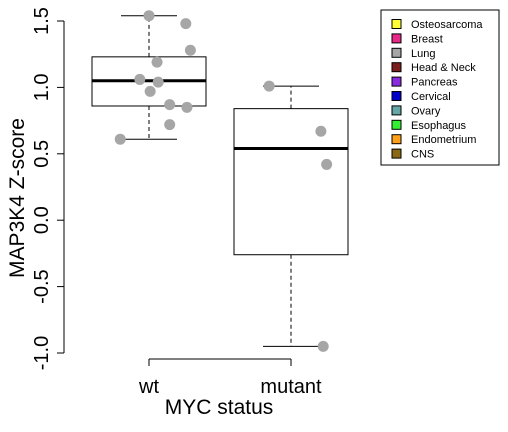 The image size is (508, 432). I want to click on legend-label: Osteosarcoma, so click(447, 25).